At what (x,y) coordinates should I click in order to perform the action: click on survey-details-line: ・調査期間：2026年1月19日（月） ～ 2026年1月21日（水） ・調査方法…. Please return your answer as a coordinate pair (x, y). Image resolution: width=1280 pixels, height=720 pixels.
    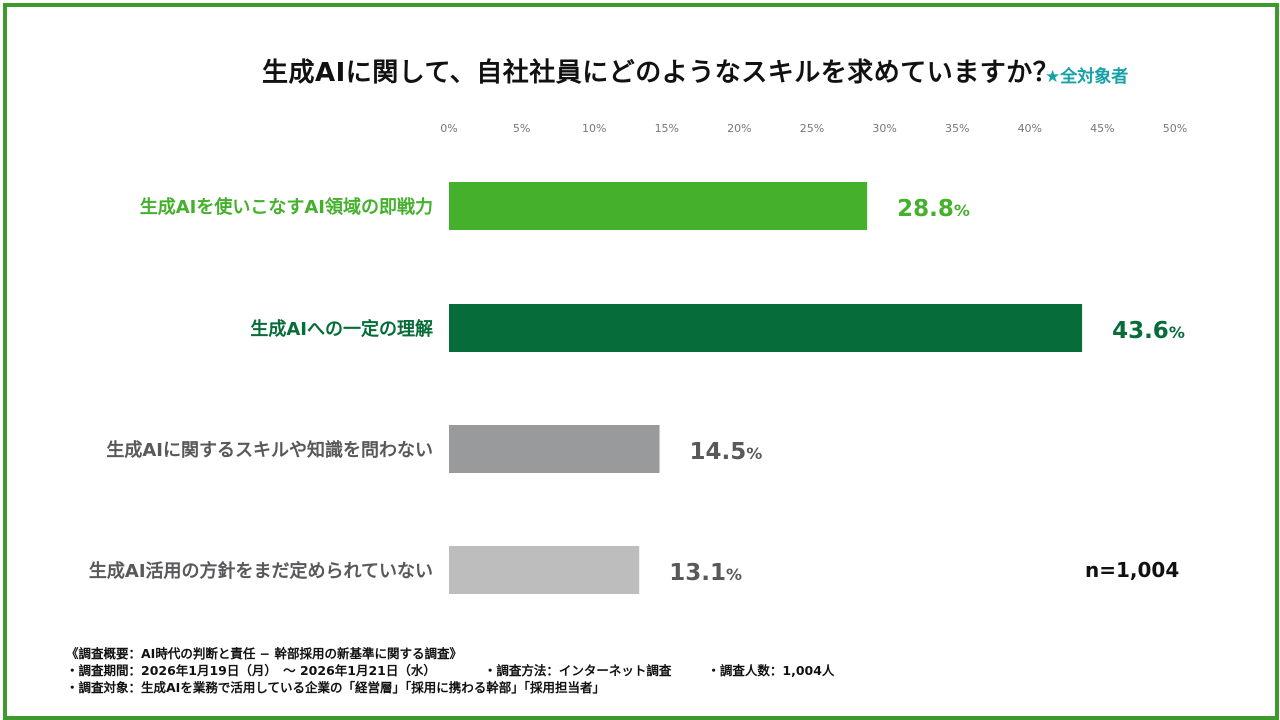
    Looking at the image, I should click on (450, 670).